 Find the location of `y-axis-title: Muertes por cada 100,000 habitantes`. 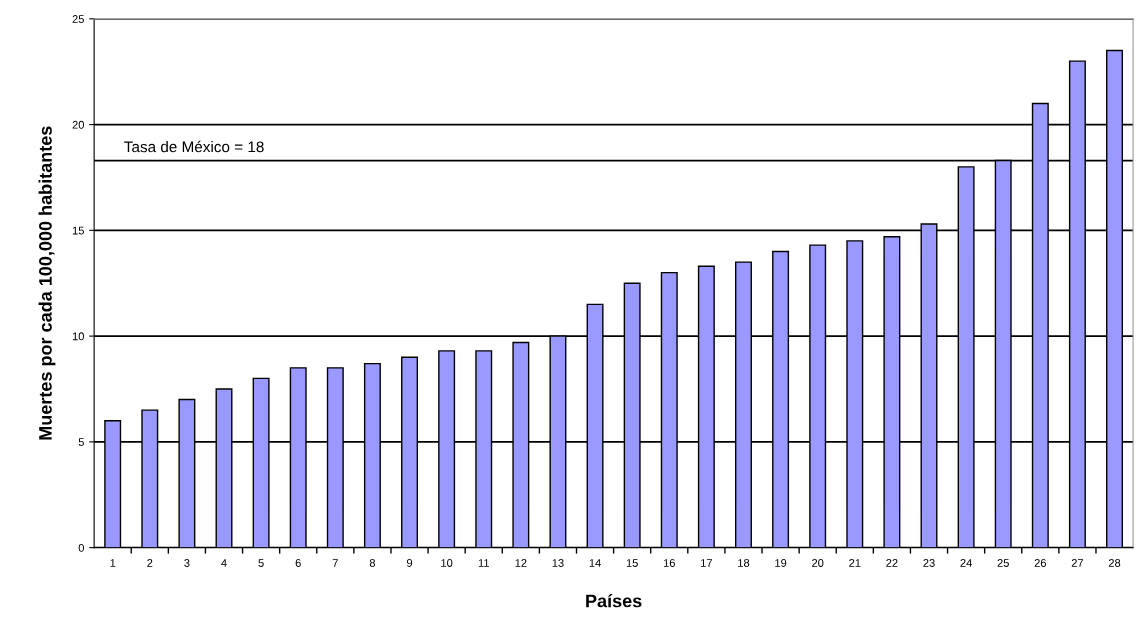

y-axis-title: Muertes por cada 100,000 habitantes is located at coordinates (47, 283).